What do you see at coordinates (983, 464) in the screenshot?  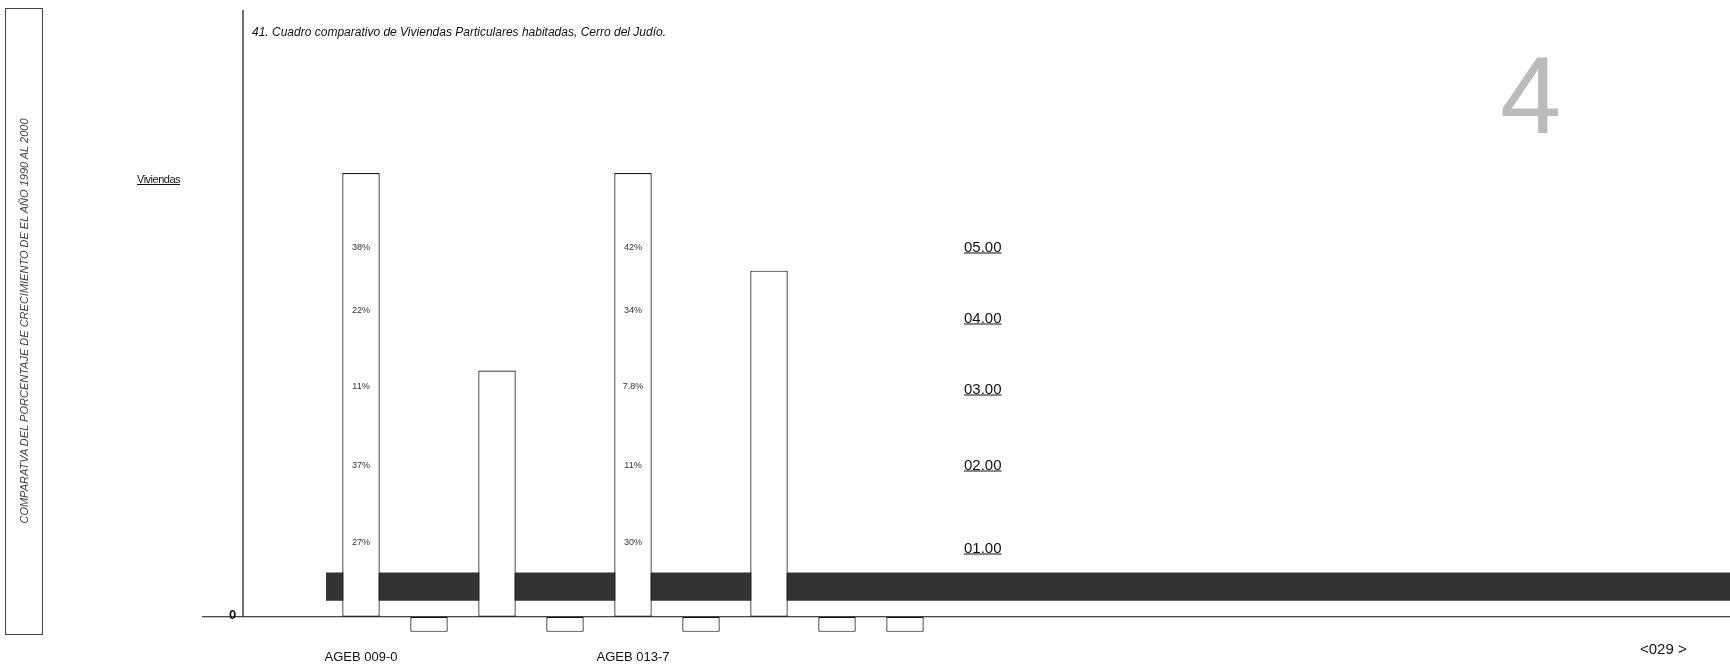 I see `text: 02.00` at bounding box center [983, 464].